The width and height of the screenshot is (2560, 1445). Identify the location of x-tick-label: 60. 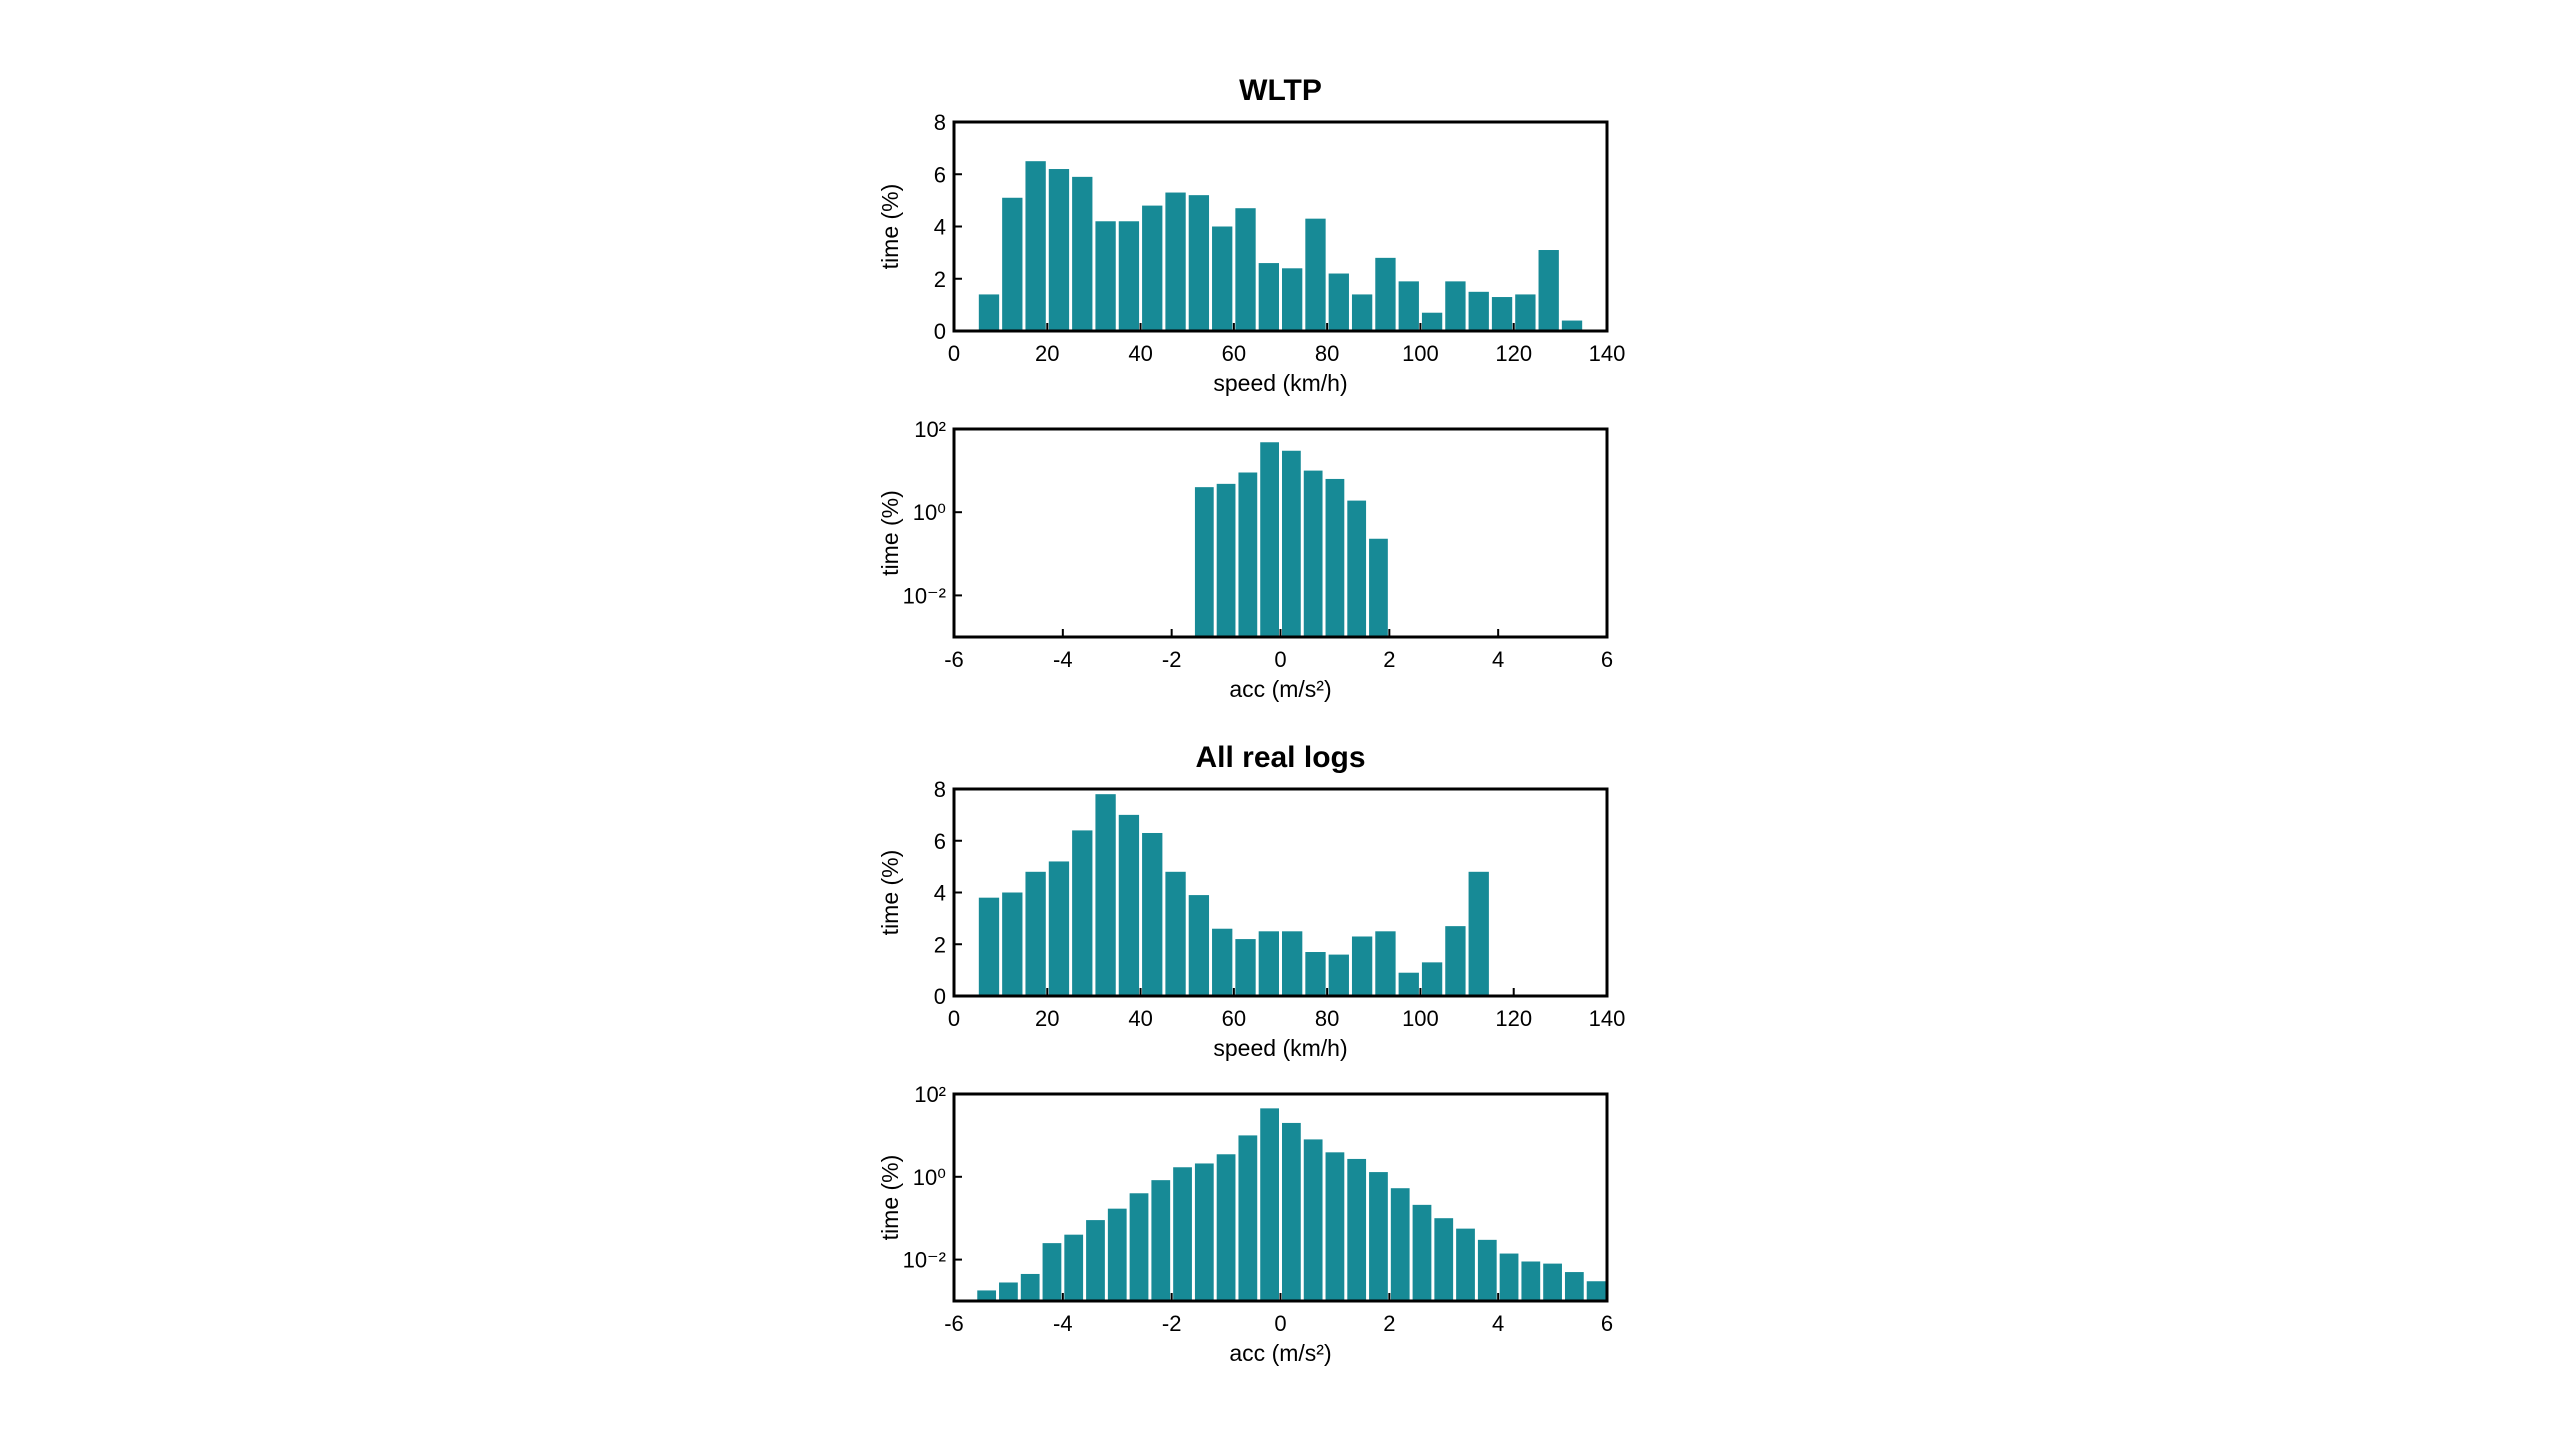
(1234, 1018).